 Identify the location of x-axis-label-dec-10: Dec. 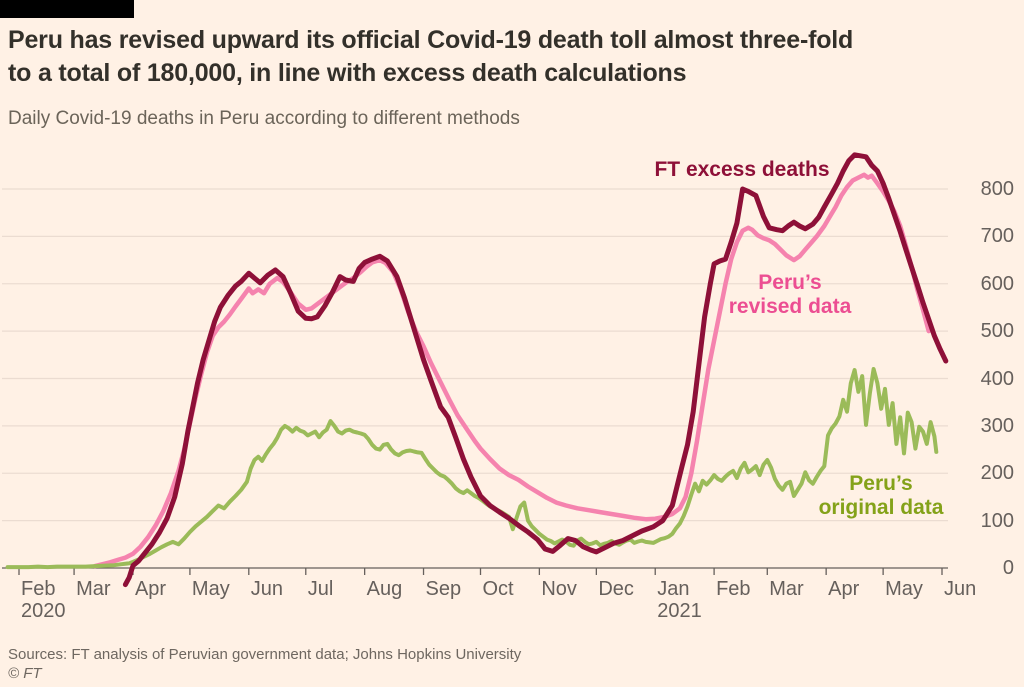
(616, 589).